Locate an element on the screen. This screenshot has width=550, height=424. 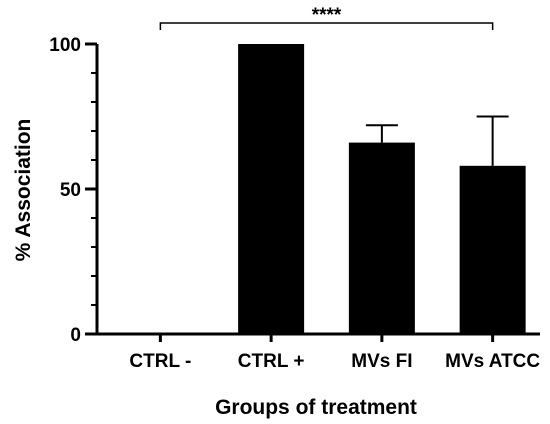
x-tick-label: CTRL + is located at coordinates (271, 361).